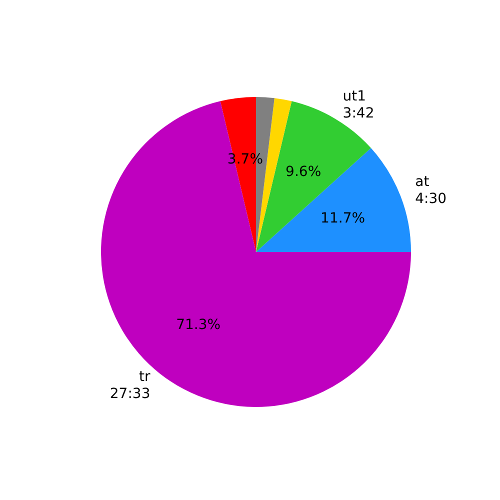 The image size is (500, 500). I want to click on slice-label: tr 27:33, so click(130, 385).